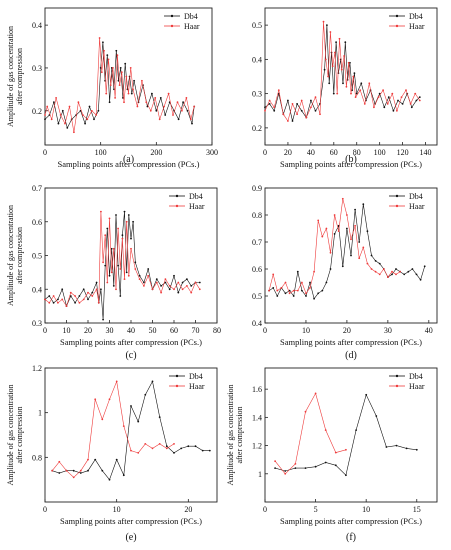 The height and width of the screenshot is (550, 451). Describe the element at coordinates (257, 417) in the screenshot. I see `y-tick-label: 1.4` at that location.